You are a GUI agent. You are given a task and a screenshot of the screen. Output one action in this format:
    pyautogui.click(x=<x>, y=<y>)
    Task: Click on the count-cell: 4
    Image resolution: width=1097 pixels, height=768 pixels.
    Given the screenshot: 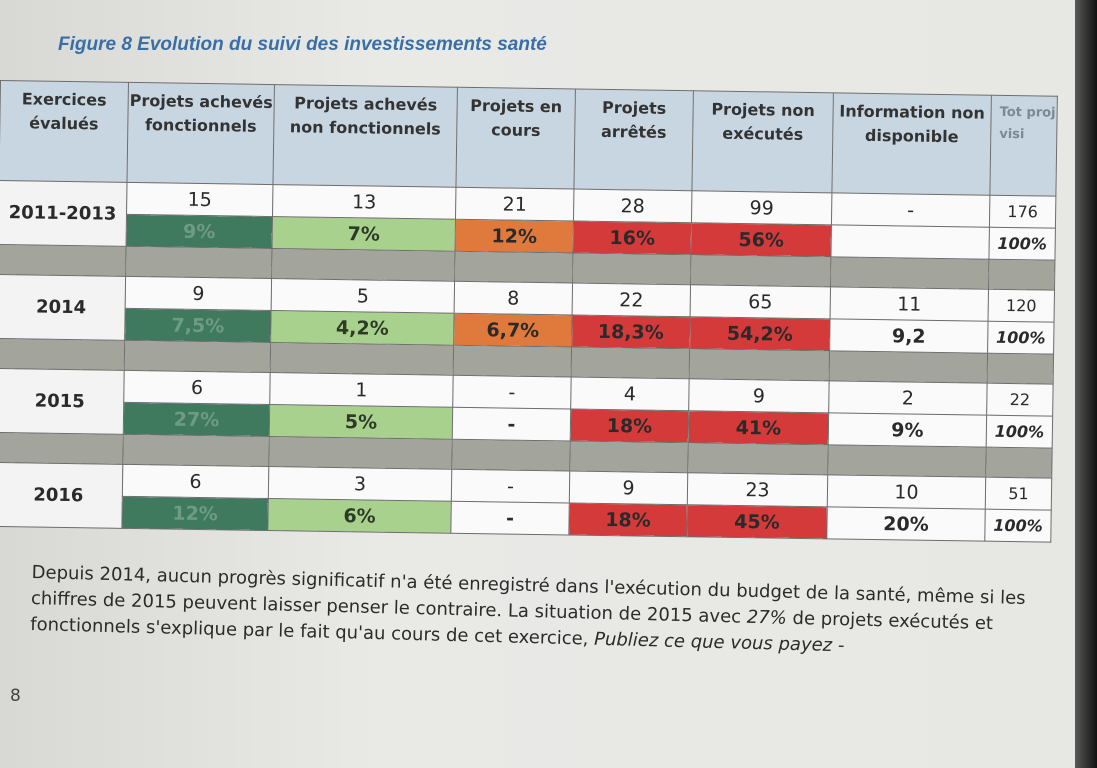 What is the action you would take?
    pyautogui.click(x=630, y=394)
    